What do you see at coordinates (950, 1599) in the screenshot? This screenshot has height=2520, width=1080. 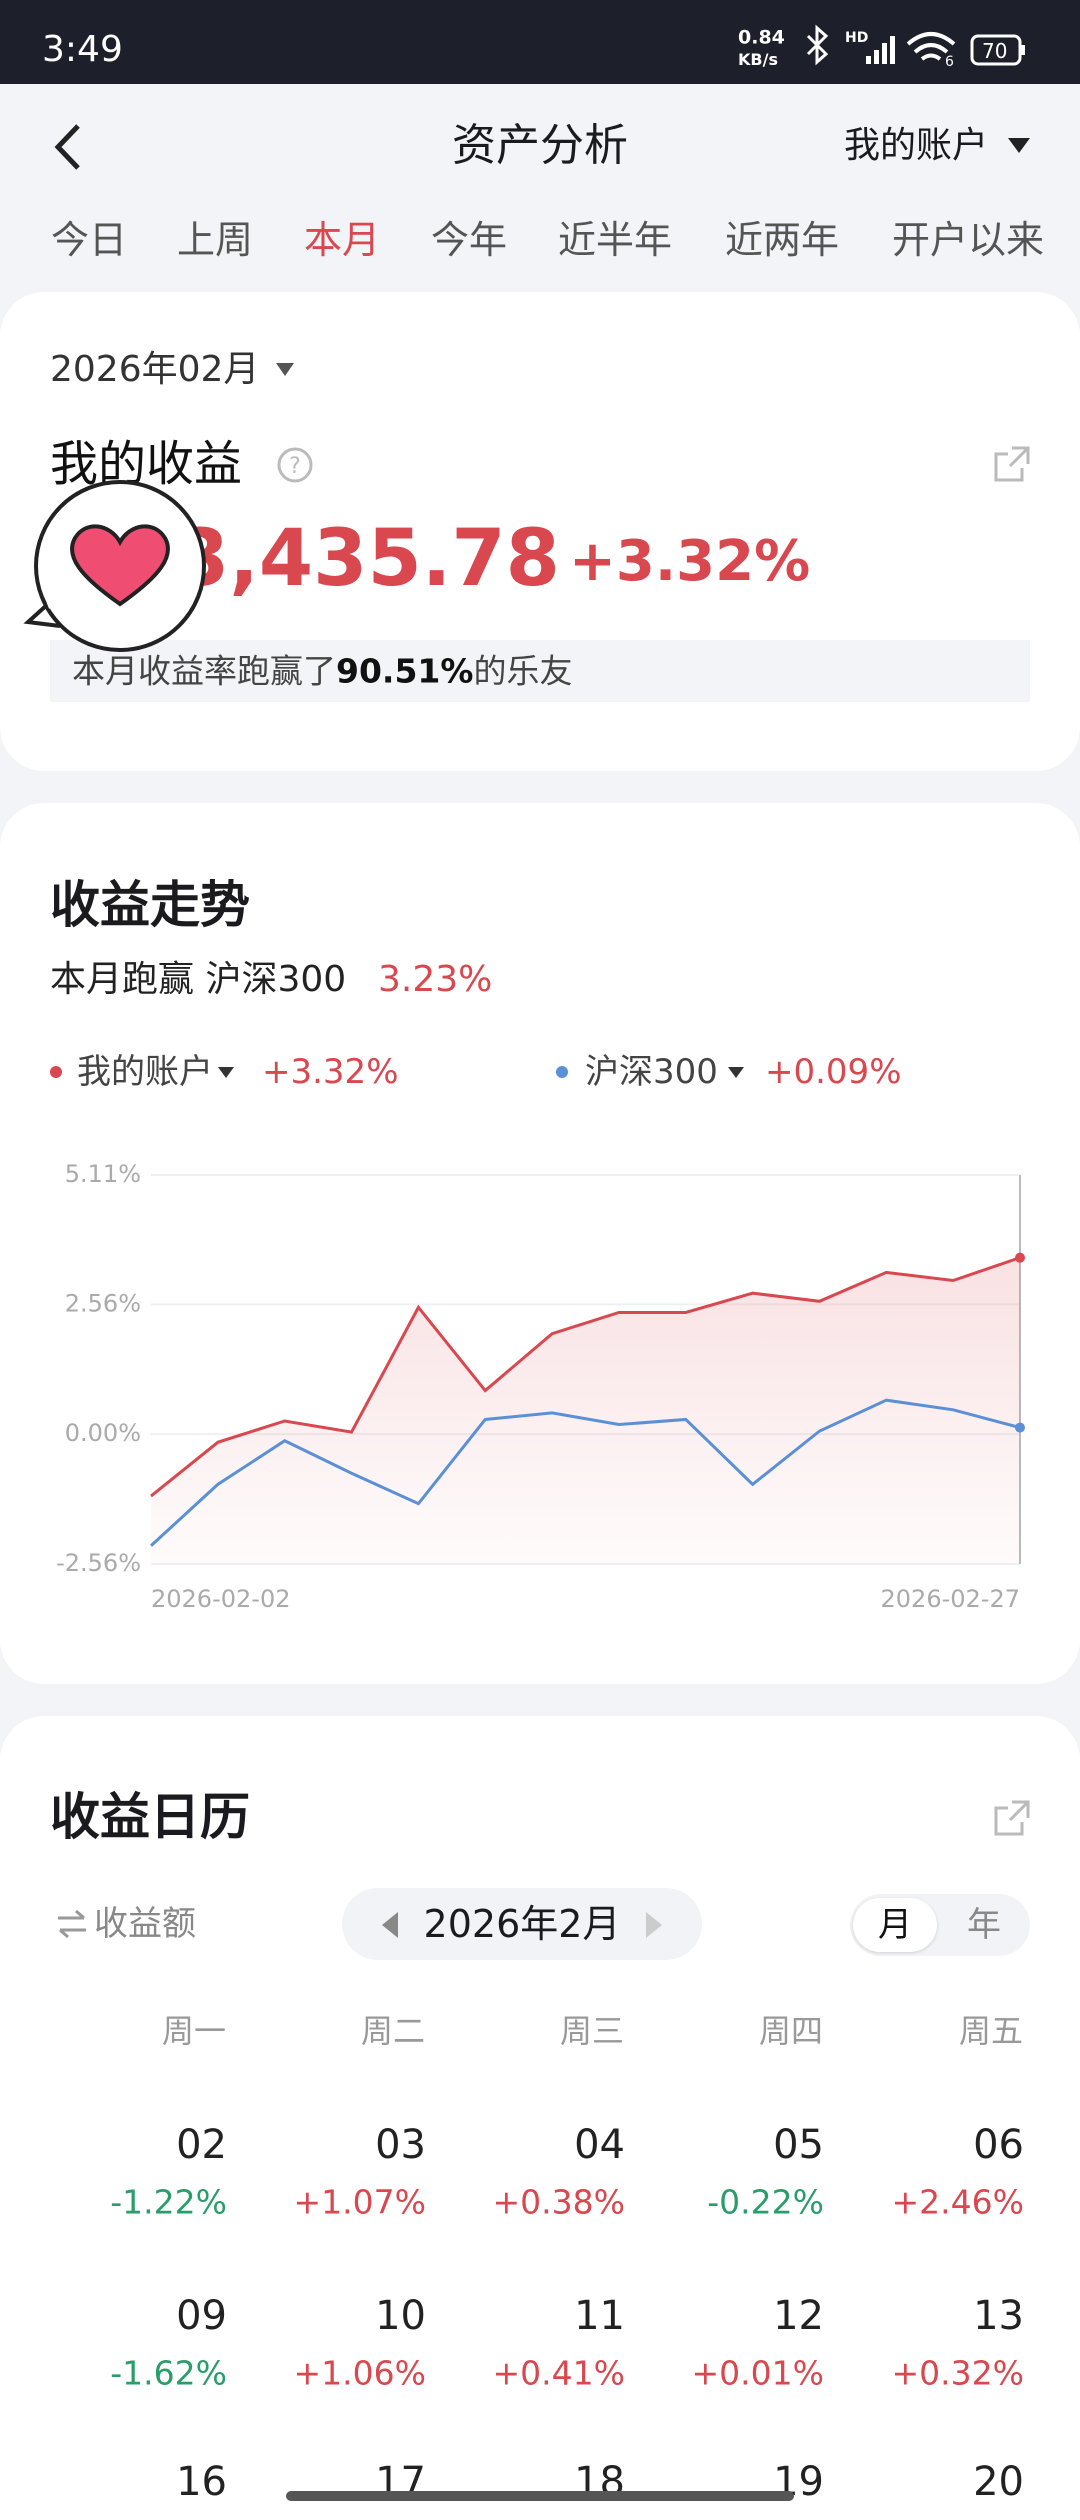 I see `x-tick-label: 2026-02-27` at bounding box center [950, 1599].